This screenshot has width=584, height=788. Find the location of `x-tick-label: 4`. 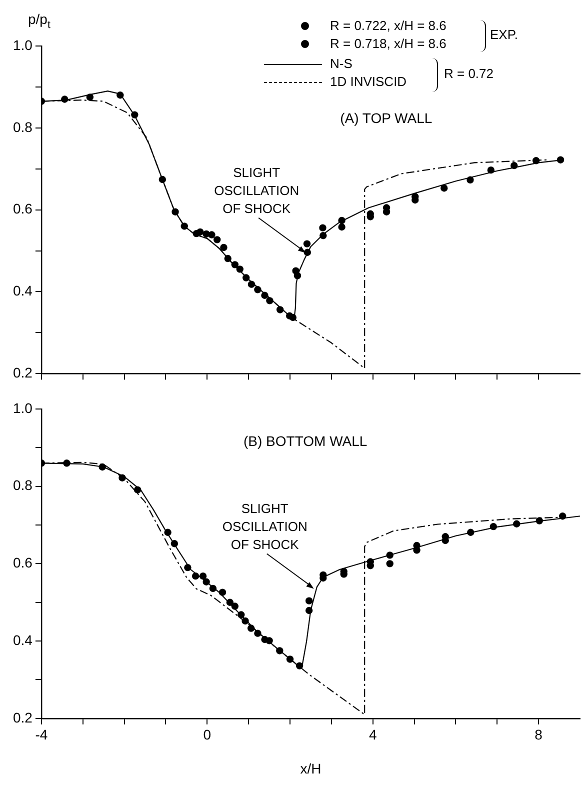

x-tick-label: 4 is located at coordinates (372, 734).